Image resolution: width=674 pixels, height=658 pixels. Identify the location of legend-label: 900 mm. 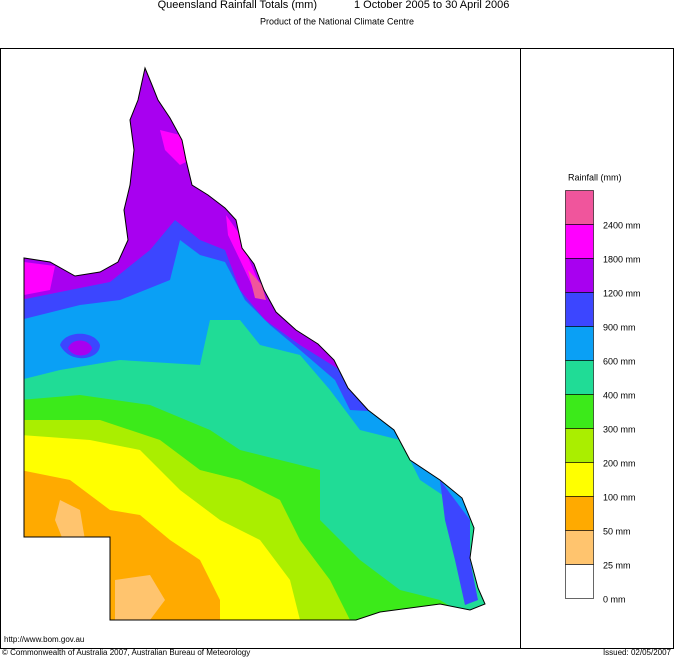
(619, 327).